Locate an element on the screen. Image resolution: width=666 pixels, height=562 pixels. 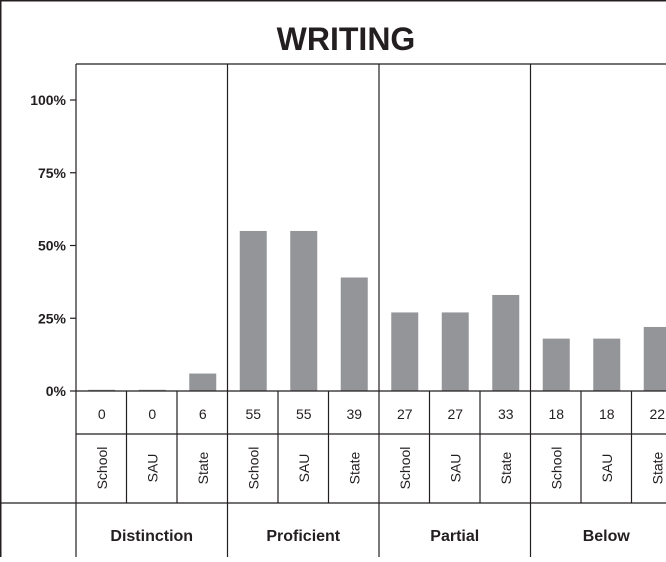
y-tick-label: 75% is located at coordinates (52, 173).